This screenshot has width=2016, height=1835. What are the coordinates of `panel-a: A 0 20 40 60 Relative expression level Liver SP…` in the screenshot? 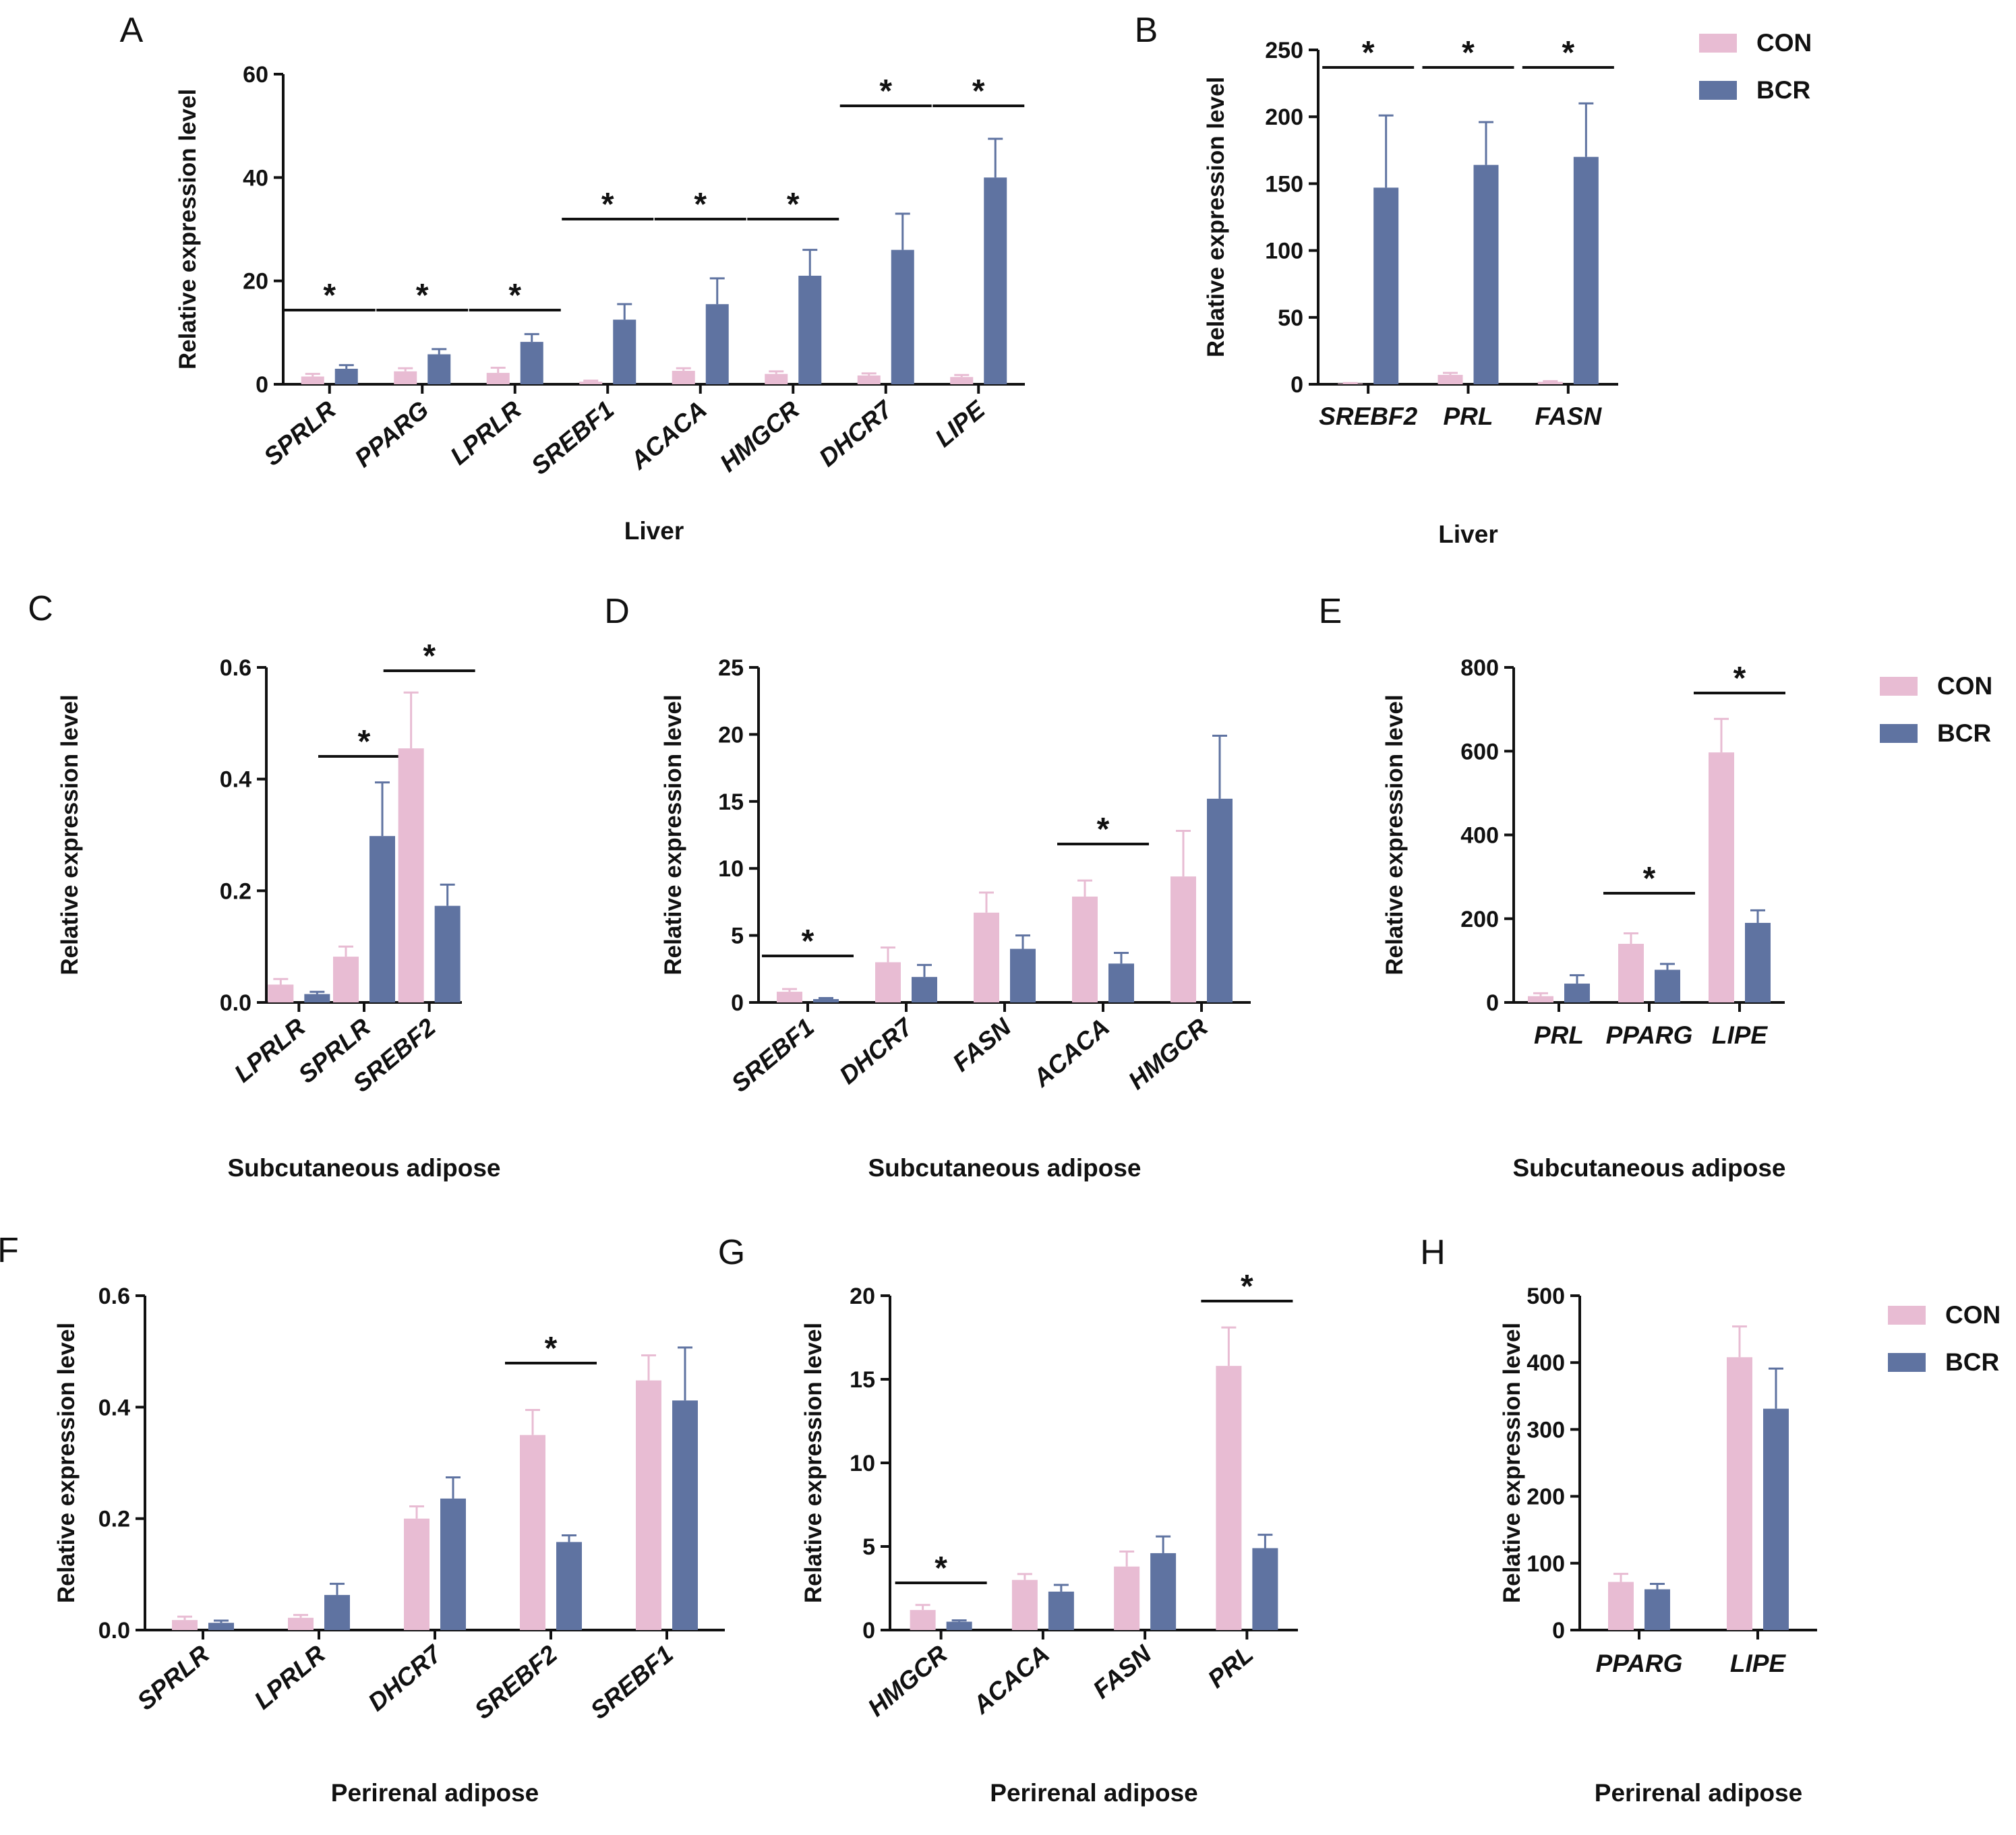 It's located at (572, 278).